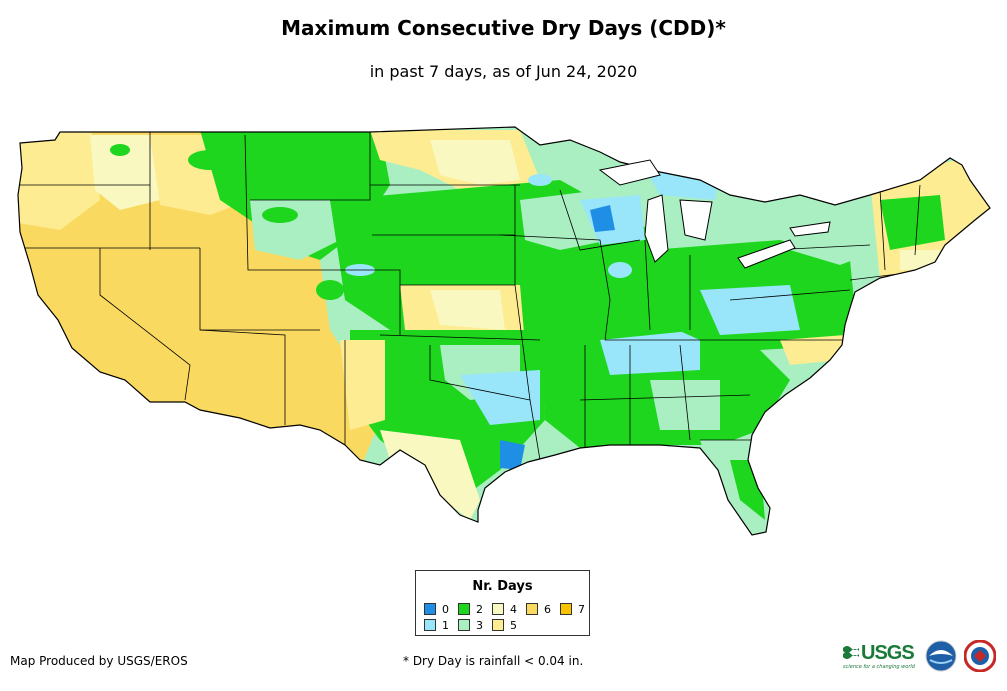  I want to click on usgs-logo: USGS science for a changing world, so click(881, 656).